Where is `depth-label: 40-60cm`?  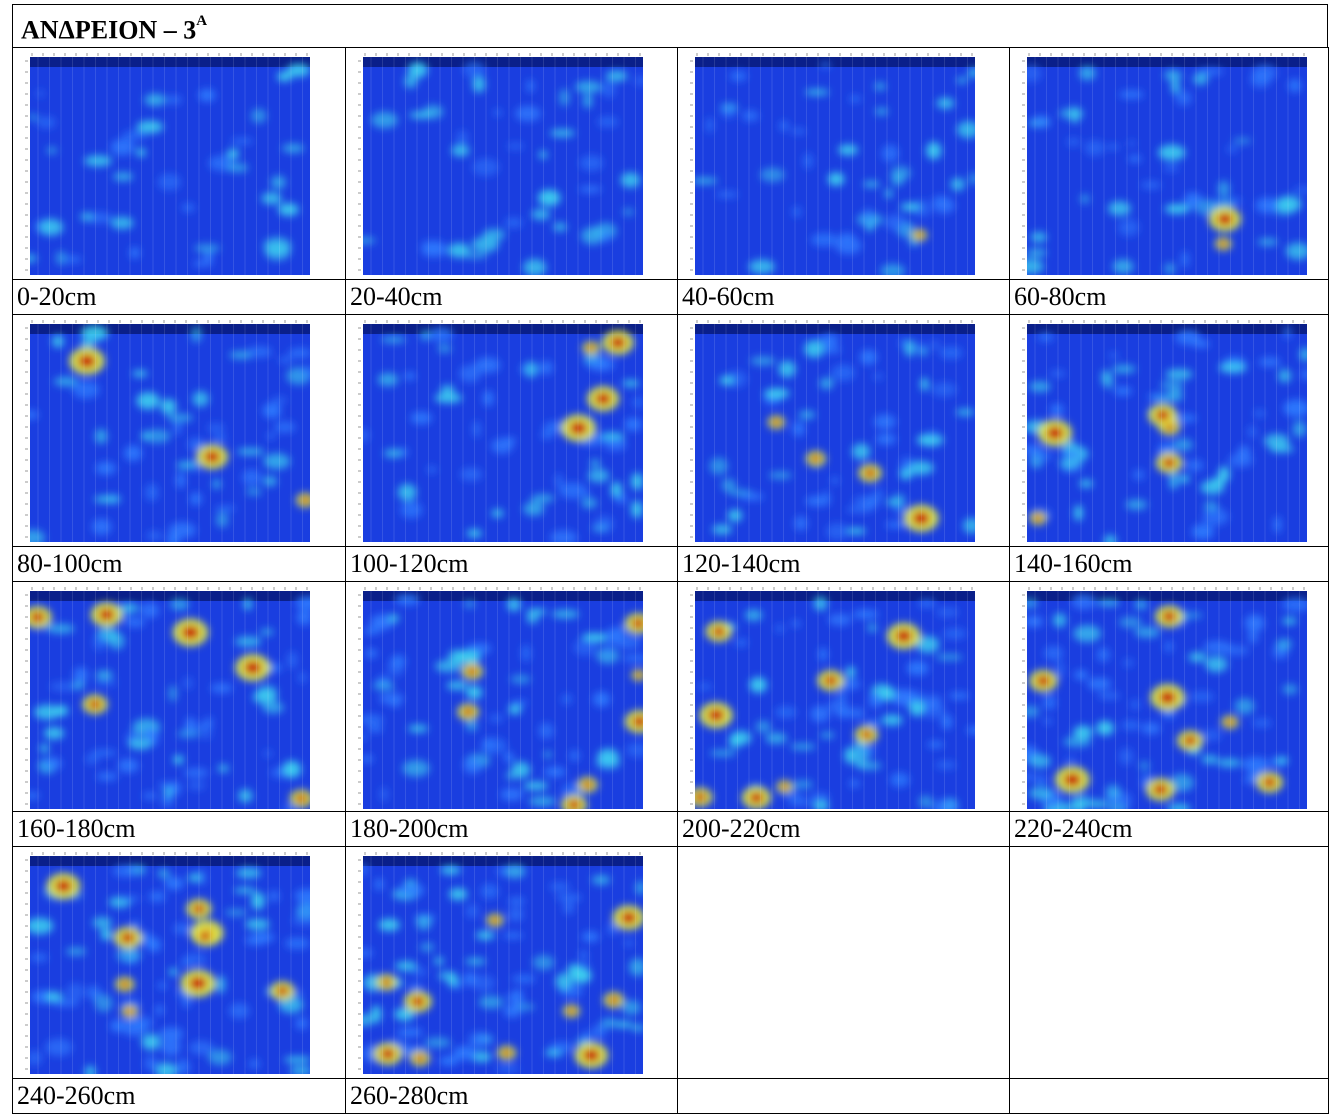 depth-label: 40-60cm is located at coordinates (728, 296).